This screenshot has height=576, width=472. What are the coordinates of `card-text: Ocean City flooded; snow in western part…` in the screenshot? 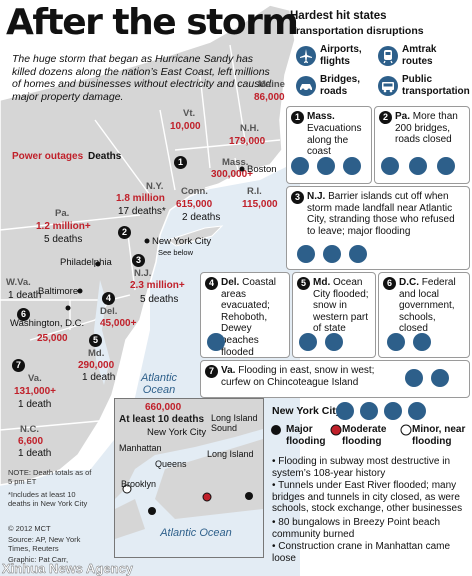 It's located at (341, 306).